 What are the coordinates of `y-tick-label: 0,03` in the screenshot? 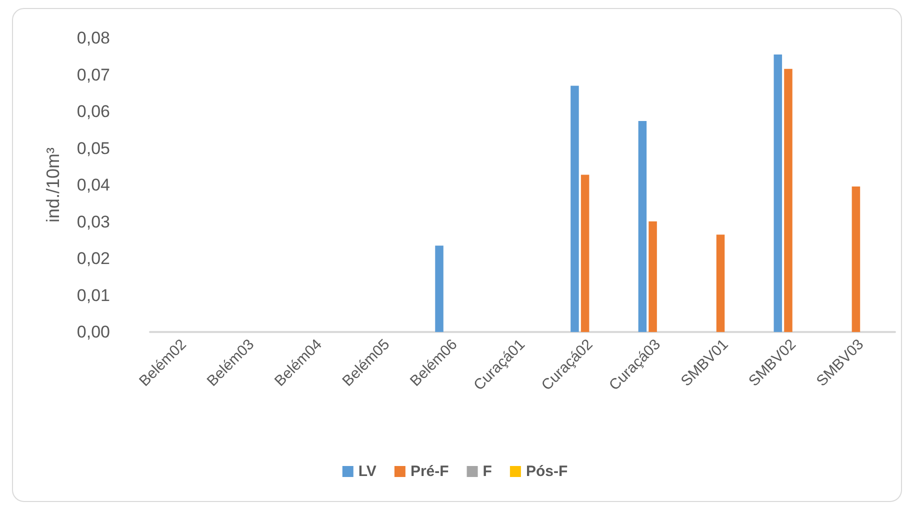 It's located at (93, 222).